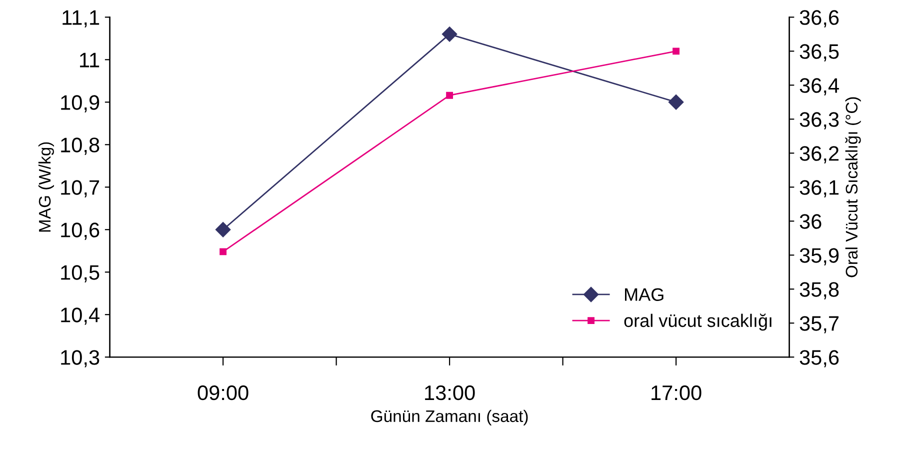  Describe the element at coordinates (80, 316) in the screenshot. I see `y-tick-label: 10,4` at that location.